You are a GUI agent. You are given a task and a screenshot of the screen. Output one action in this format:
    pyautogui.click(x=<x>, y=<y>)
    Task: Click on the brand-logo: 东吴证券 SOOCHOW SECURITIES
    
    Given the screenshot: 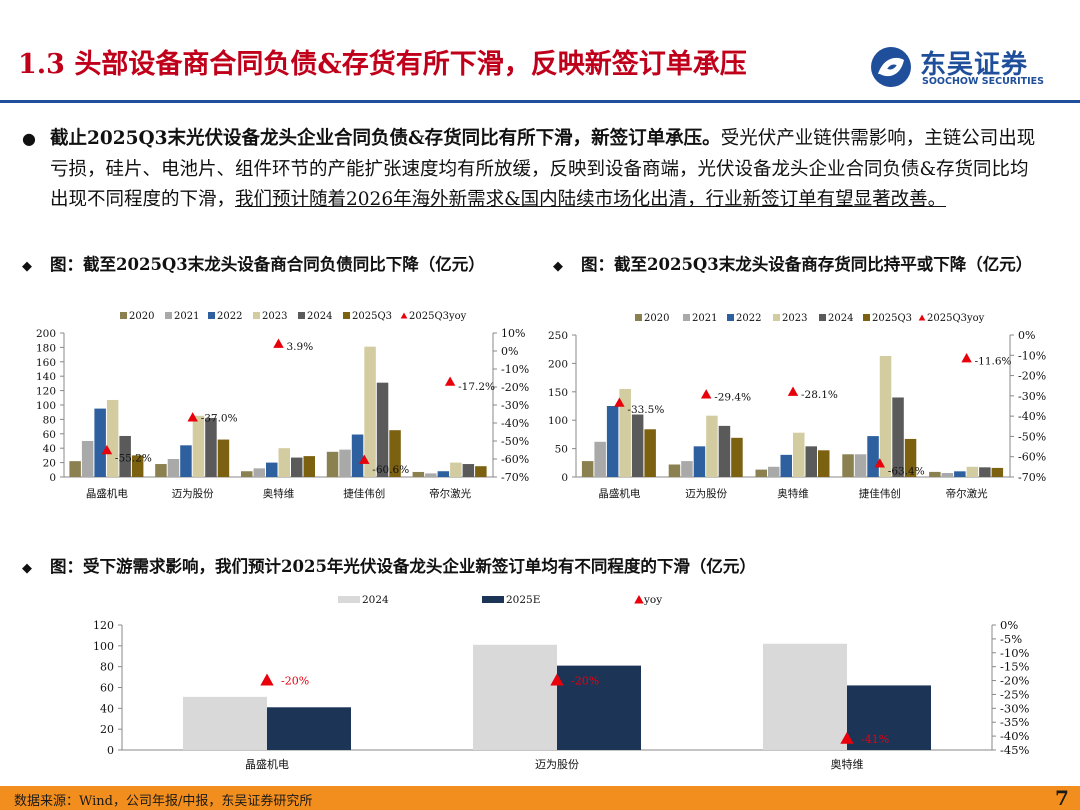 What is the action you would take?
    pyautogui.click(x=956, y=67)
    